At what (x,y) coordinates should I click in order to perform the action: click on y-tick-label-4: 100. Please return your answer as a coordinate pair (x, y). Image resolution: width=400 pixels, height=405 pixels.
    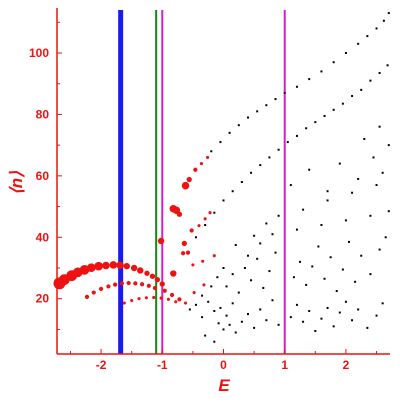
    Looking at the image, I should click on (39, 53).